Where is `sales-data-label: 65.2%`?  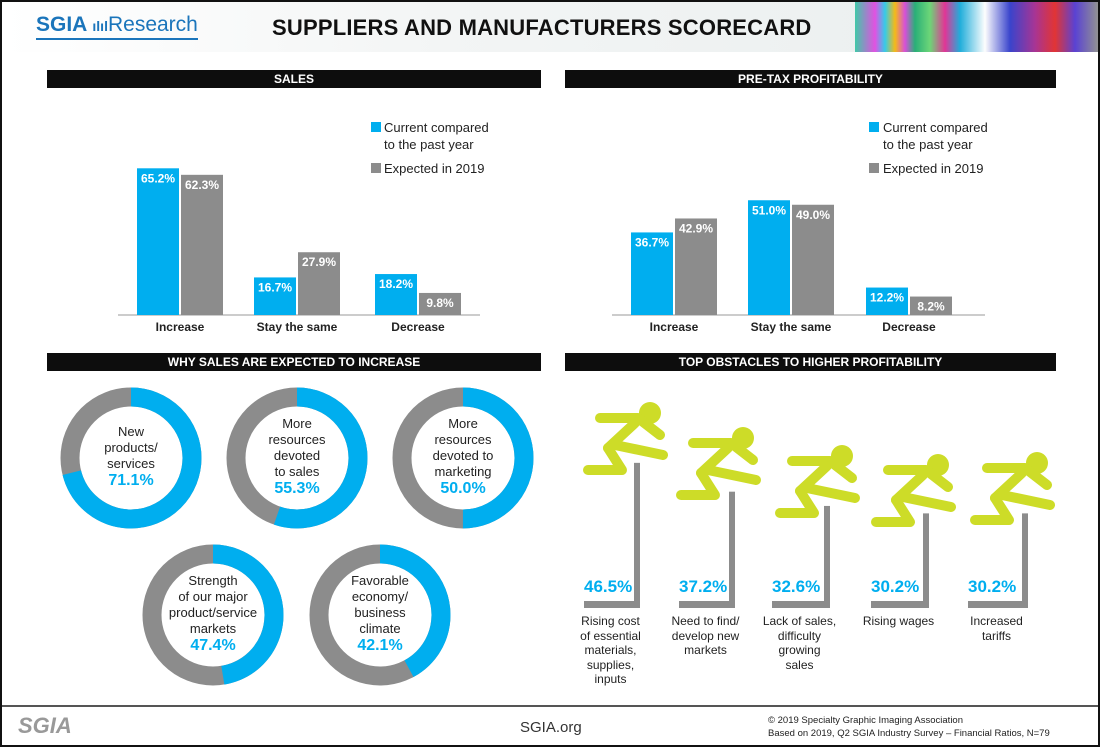 sales-data-label: 65.2% is located at coordinates (158, 178).